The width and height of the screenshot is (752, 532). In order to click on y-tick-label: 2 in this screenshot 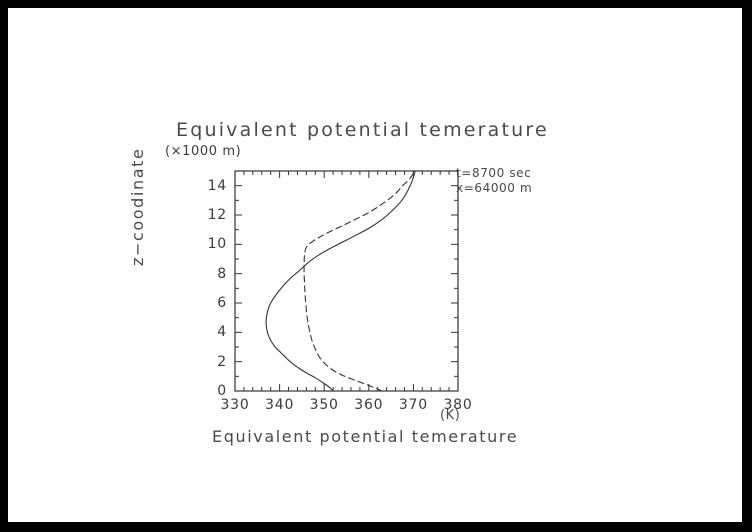, I will do `click(222, 361)`.